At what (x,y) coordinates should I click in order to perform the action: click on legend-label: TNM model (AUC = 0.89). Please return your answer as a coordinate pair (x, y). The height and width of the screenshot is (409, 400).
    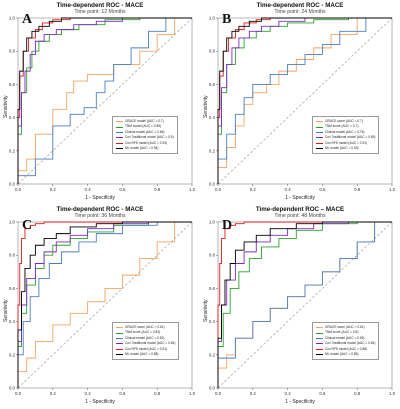
    Looking at the image, I should click on (143, 126).